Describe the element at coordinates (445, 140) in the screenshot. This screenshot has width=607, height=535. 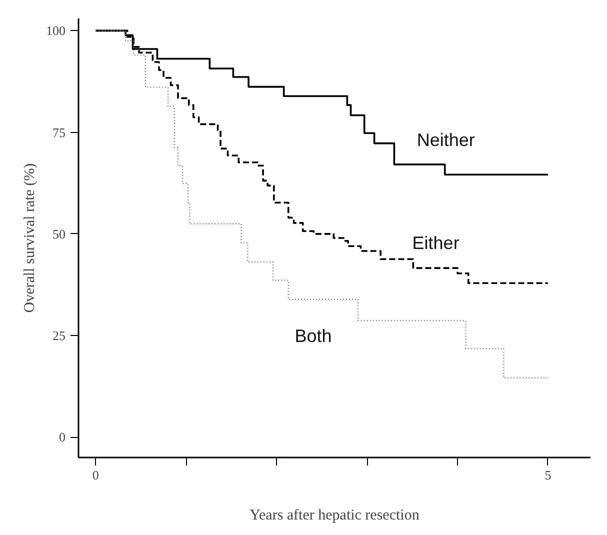
I see `series-label: Neither` at that location.